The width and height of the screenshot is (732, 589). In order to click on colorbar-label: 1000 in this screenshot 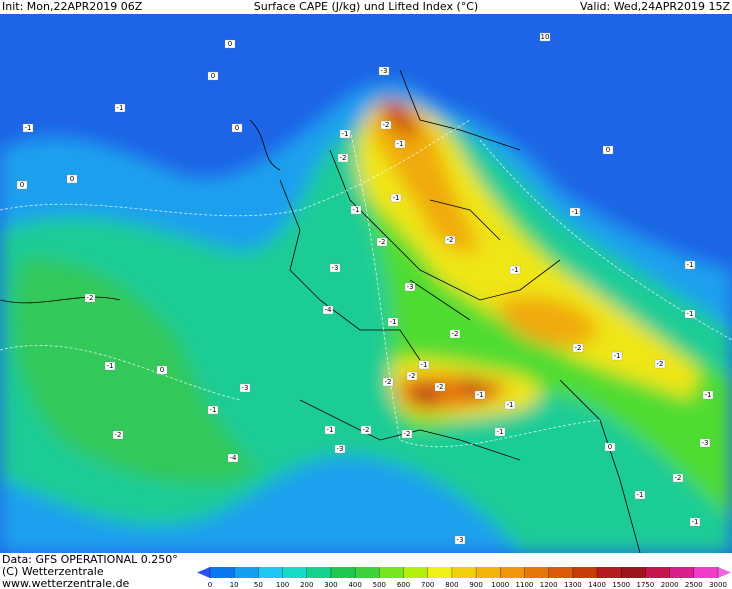, I will do `click(500, 585)`.